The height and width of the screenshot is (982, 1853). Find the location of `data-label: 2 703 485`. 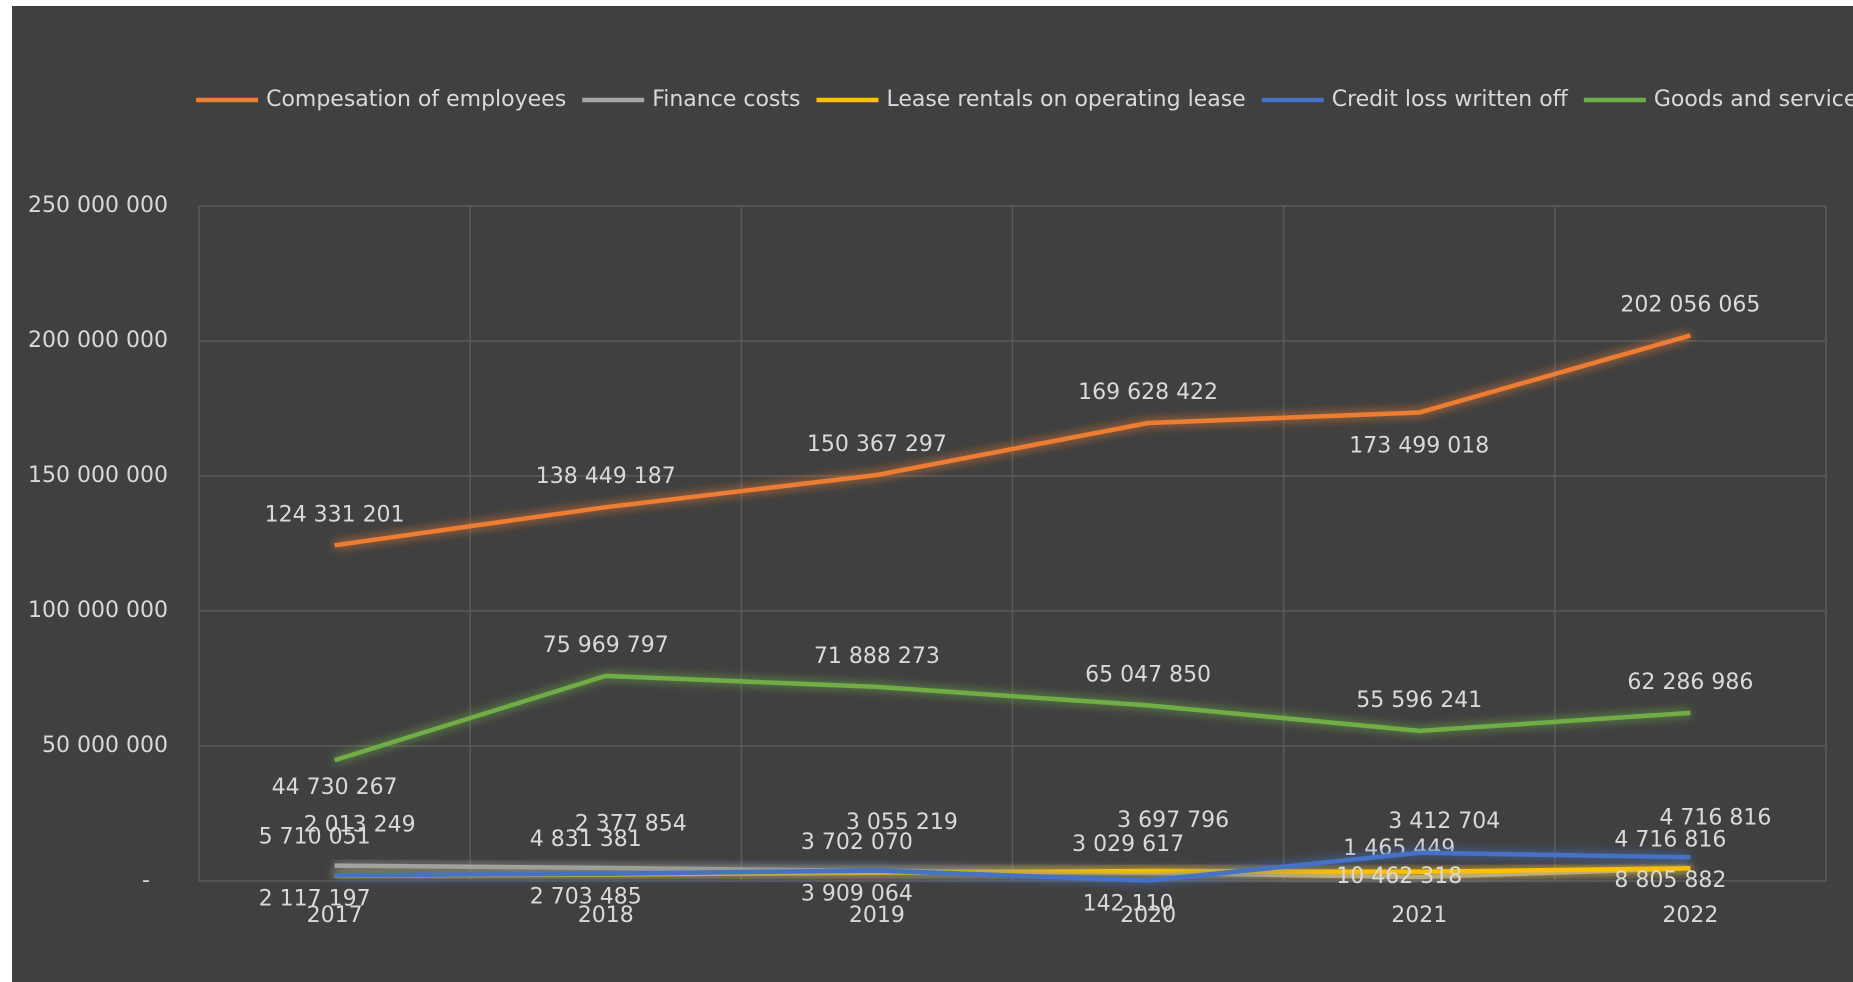

data-label: 2 703 485 is located at coordinates (586, 897).